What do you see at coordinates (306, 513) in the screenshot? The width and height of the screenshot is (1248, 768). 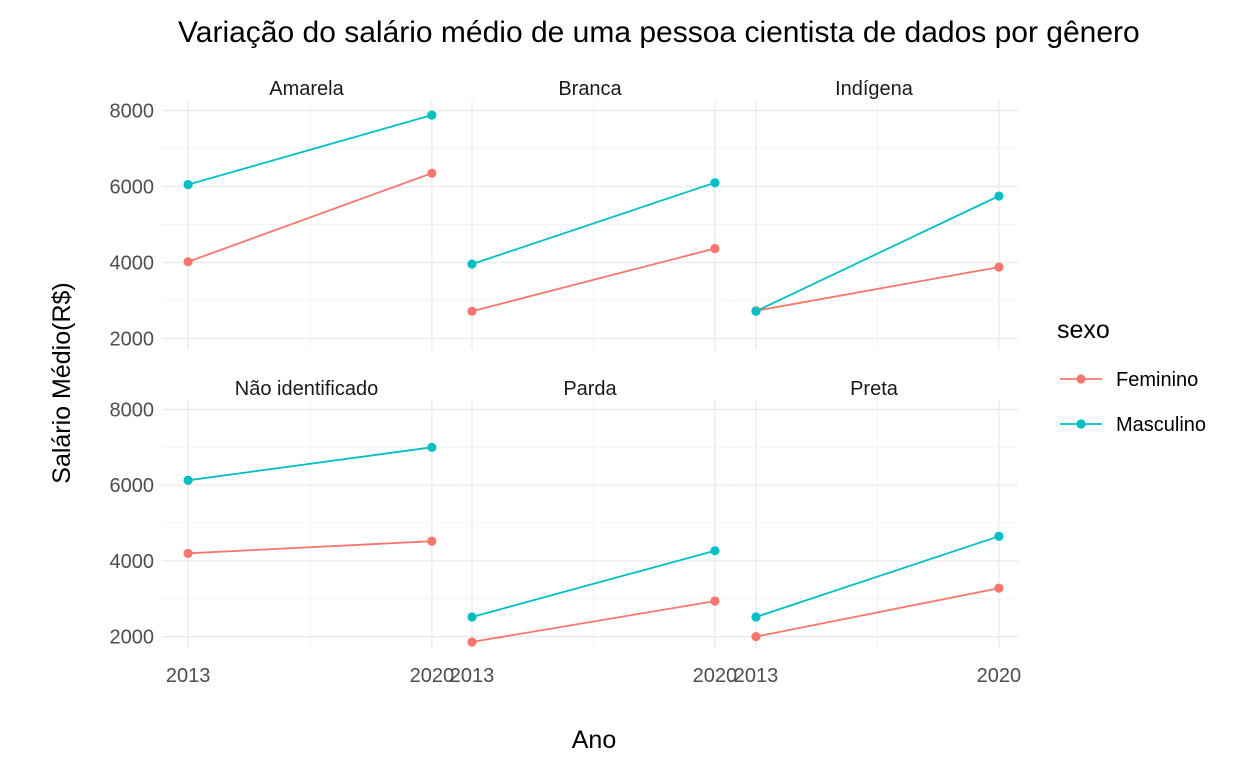 I see `panel-nao-identificado: Não identificado` at bounding box center [306, 513].